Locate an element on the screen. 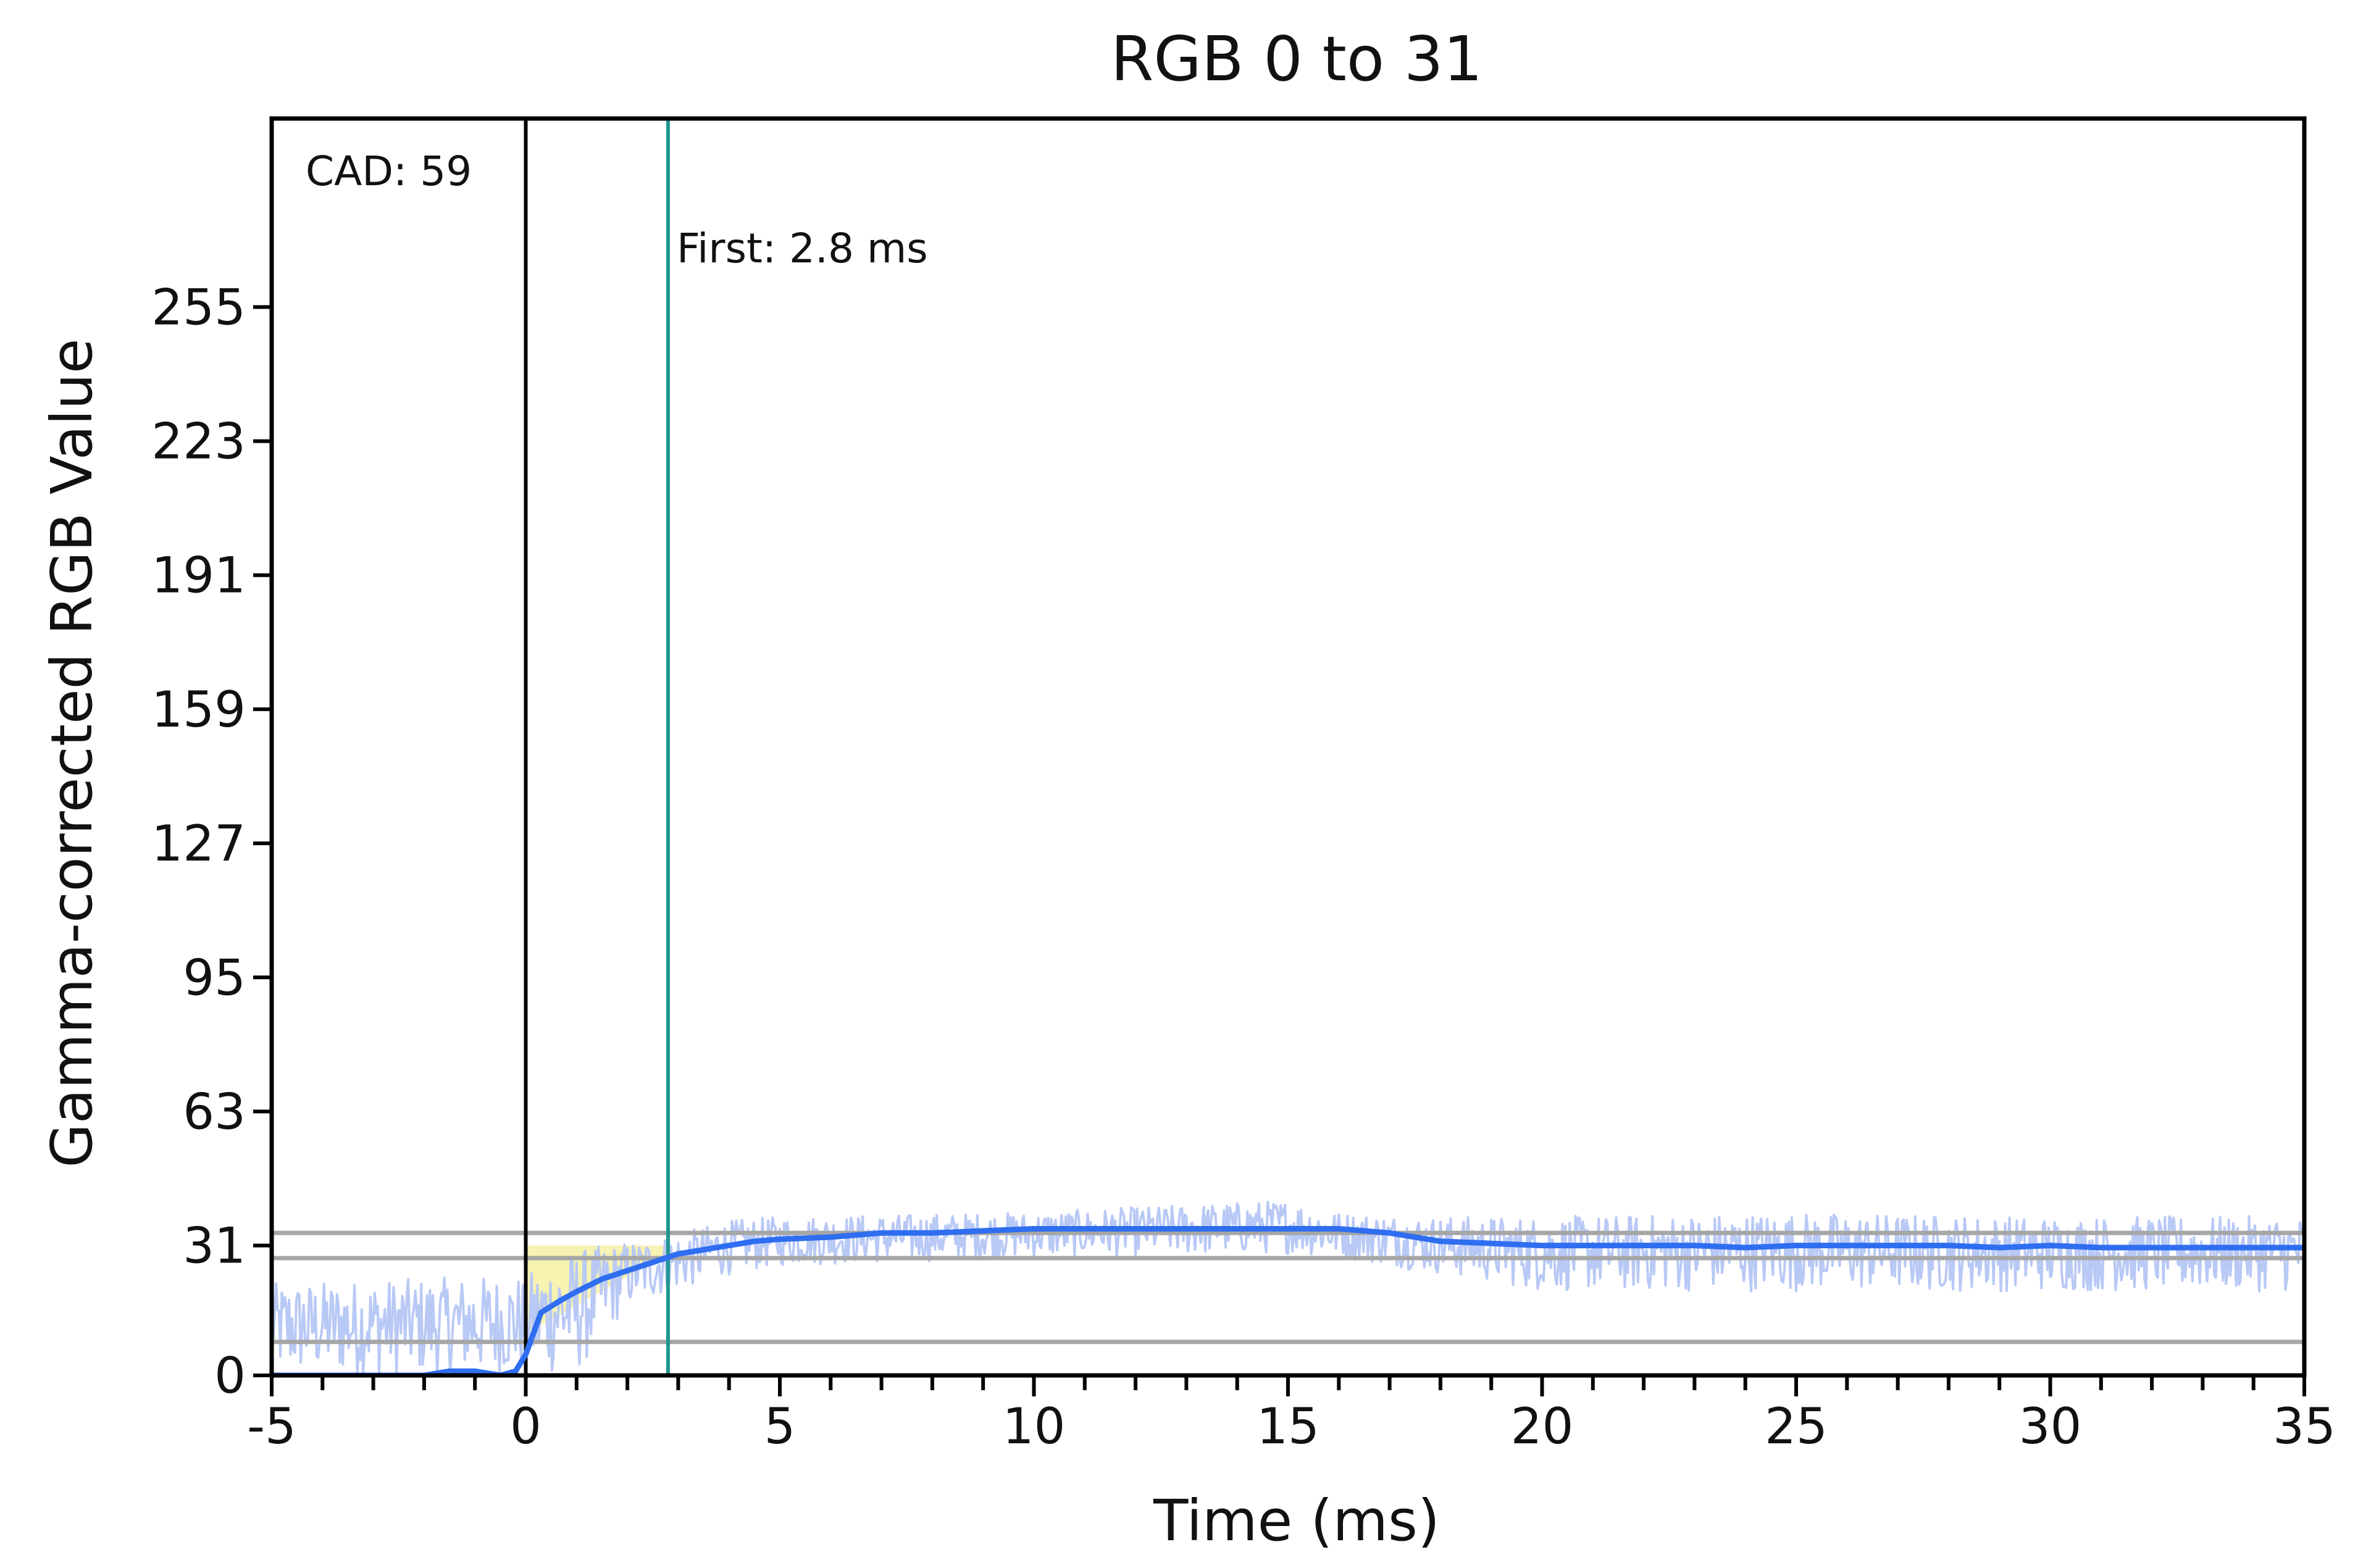 The width and height of the screenshot is (2371, 1568). chart-title: RGB 0 to 31 is located at coordinates (1296, 59).